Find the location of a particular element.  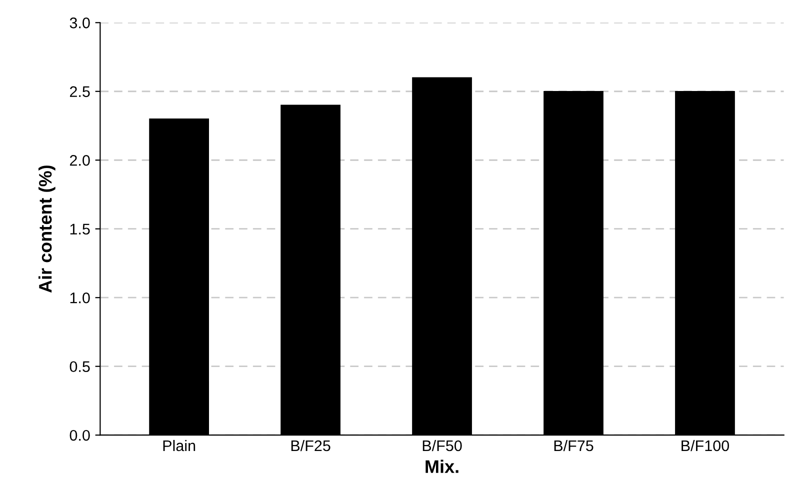

y-tick-label: 0.5 is located at coordinates (80, 366).